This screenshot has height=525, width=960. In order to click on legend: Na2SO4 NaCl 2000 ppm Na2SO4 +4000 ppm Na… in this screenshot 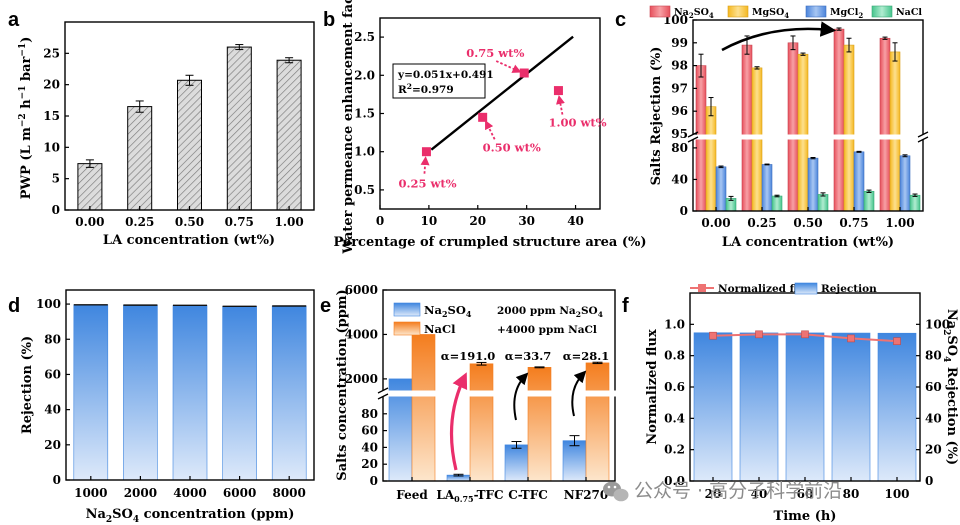, I will do `click(498, 319)`.